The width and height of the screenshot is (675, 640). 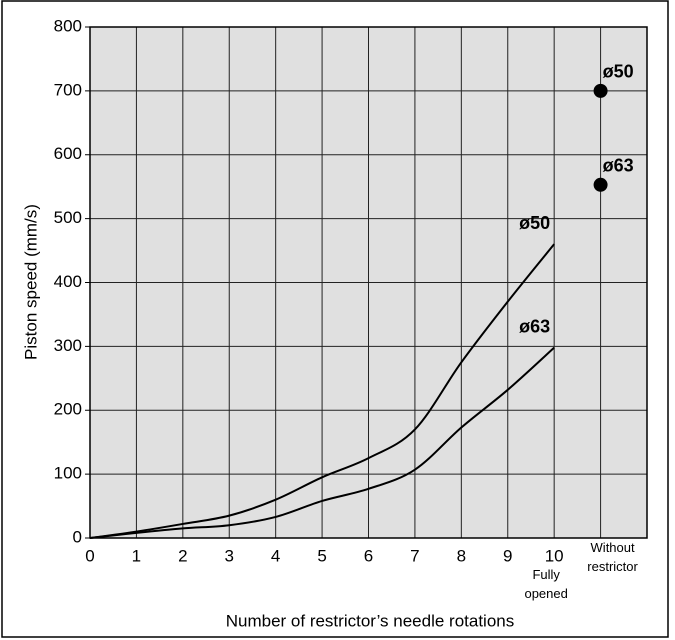 I want to click on x-tick-label: 9, so click(x=507, y=555).